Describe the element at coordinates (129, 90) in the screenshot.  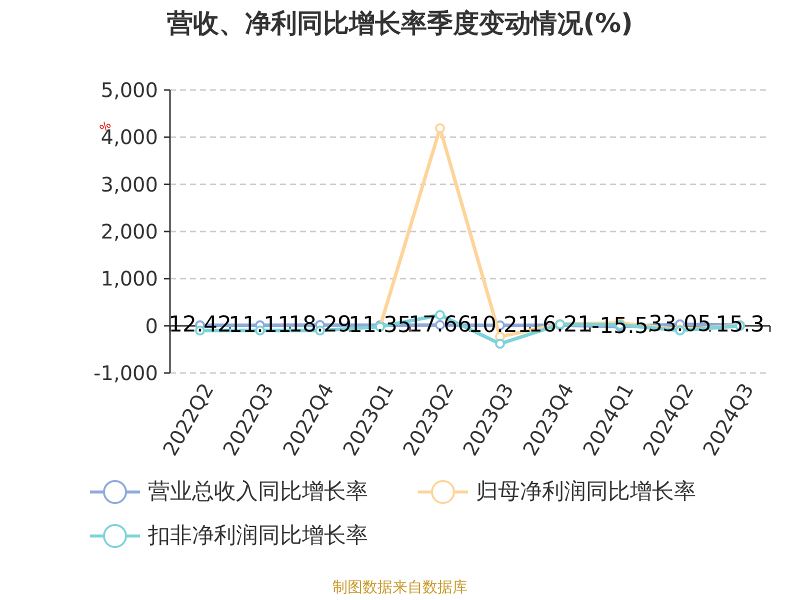
I see `y-tick-label: 5,000` at that location.